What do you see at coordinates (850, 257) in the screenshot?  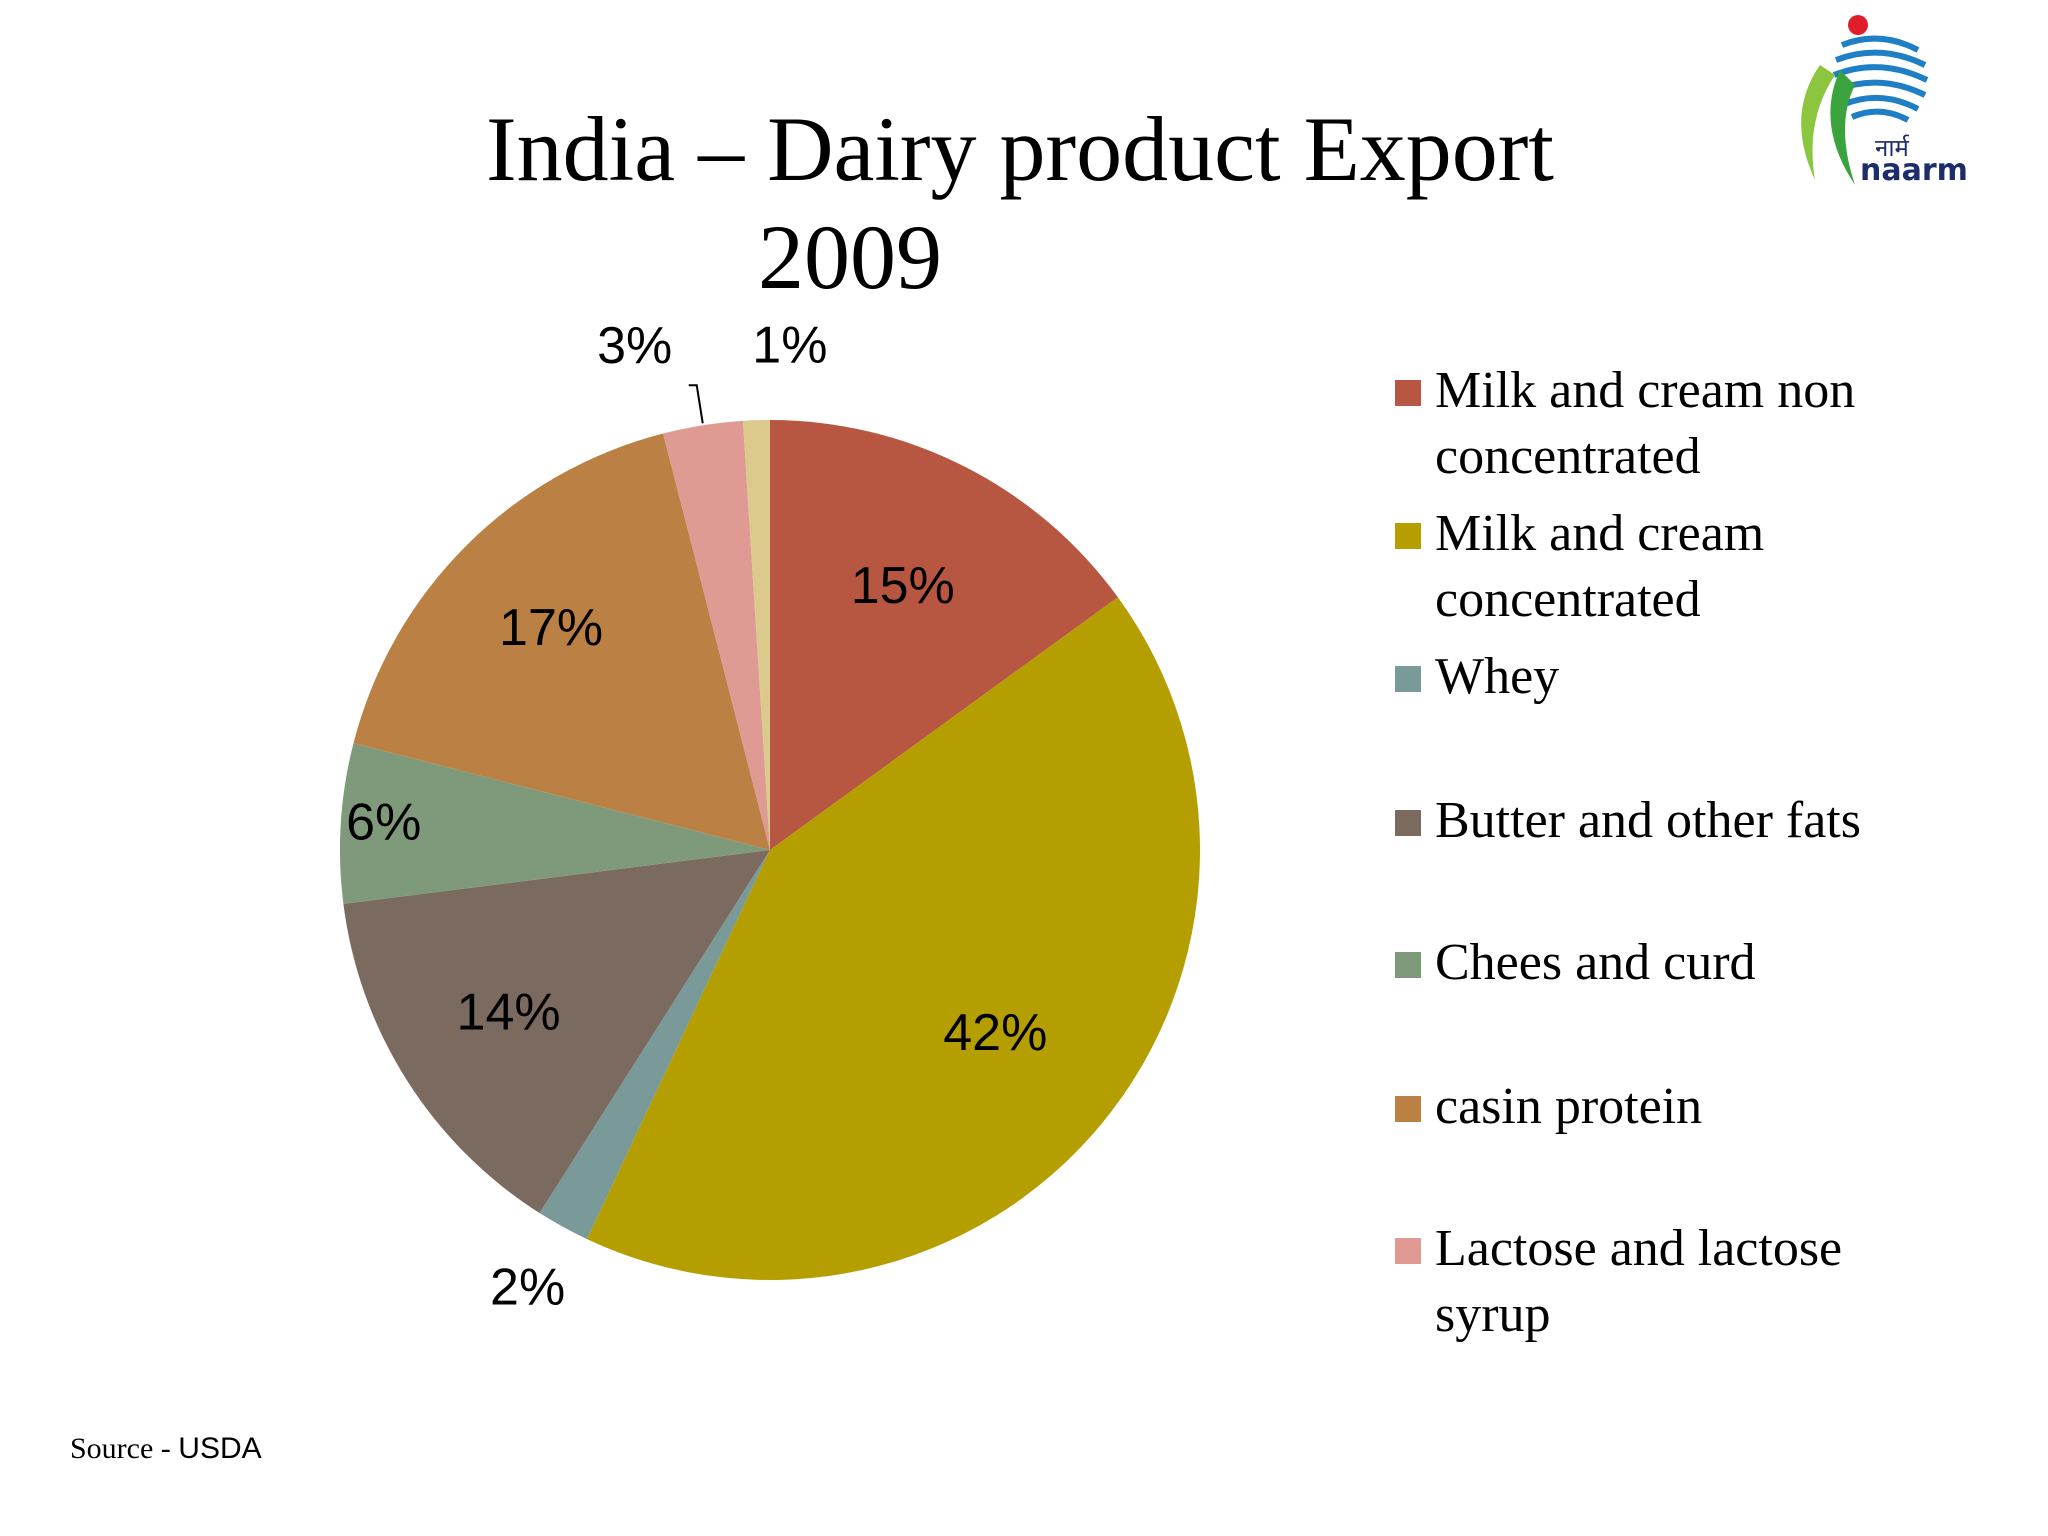 I see `slide-title-year: 2009` at bounding box center [850, 257].